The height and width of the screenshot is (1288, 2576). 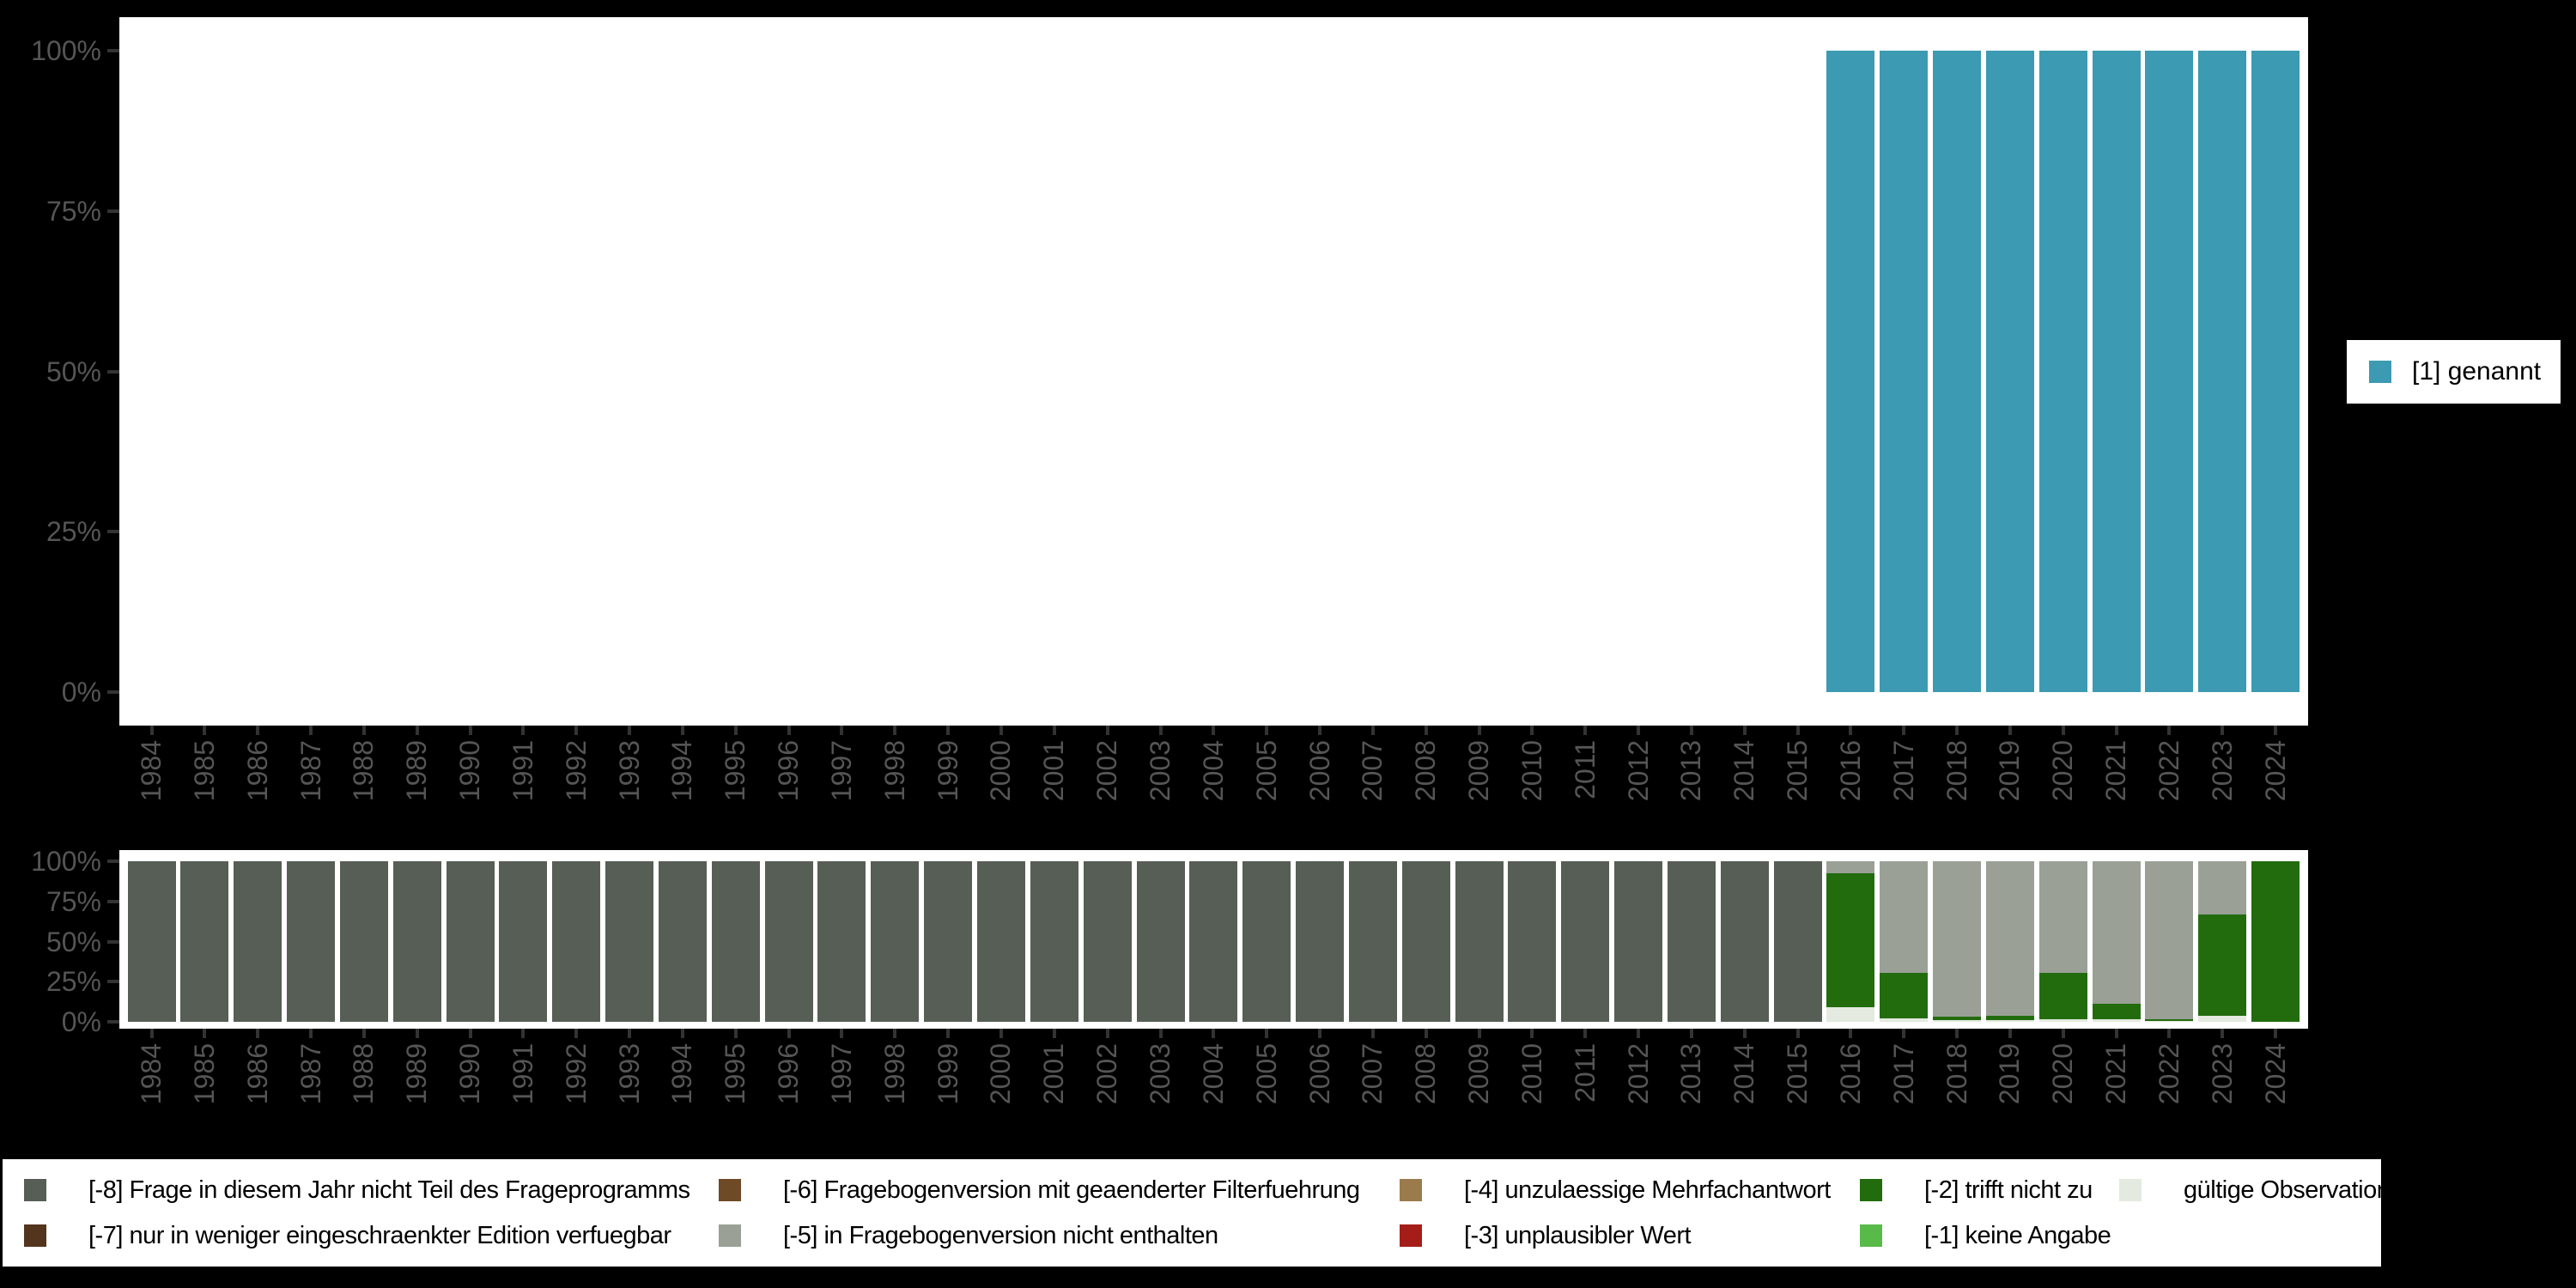 What do you see at coordinates (1266, 1074) in the screenshot?
I see `x-axis-label-2005: 2005` at bounding box center [1266, 1074].